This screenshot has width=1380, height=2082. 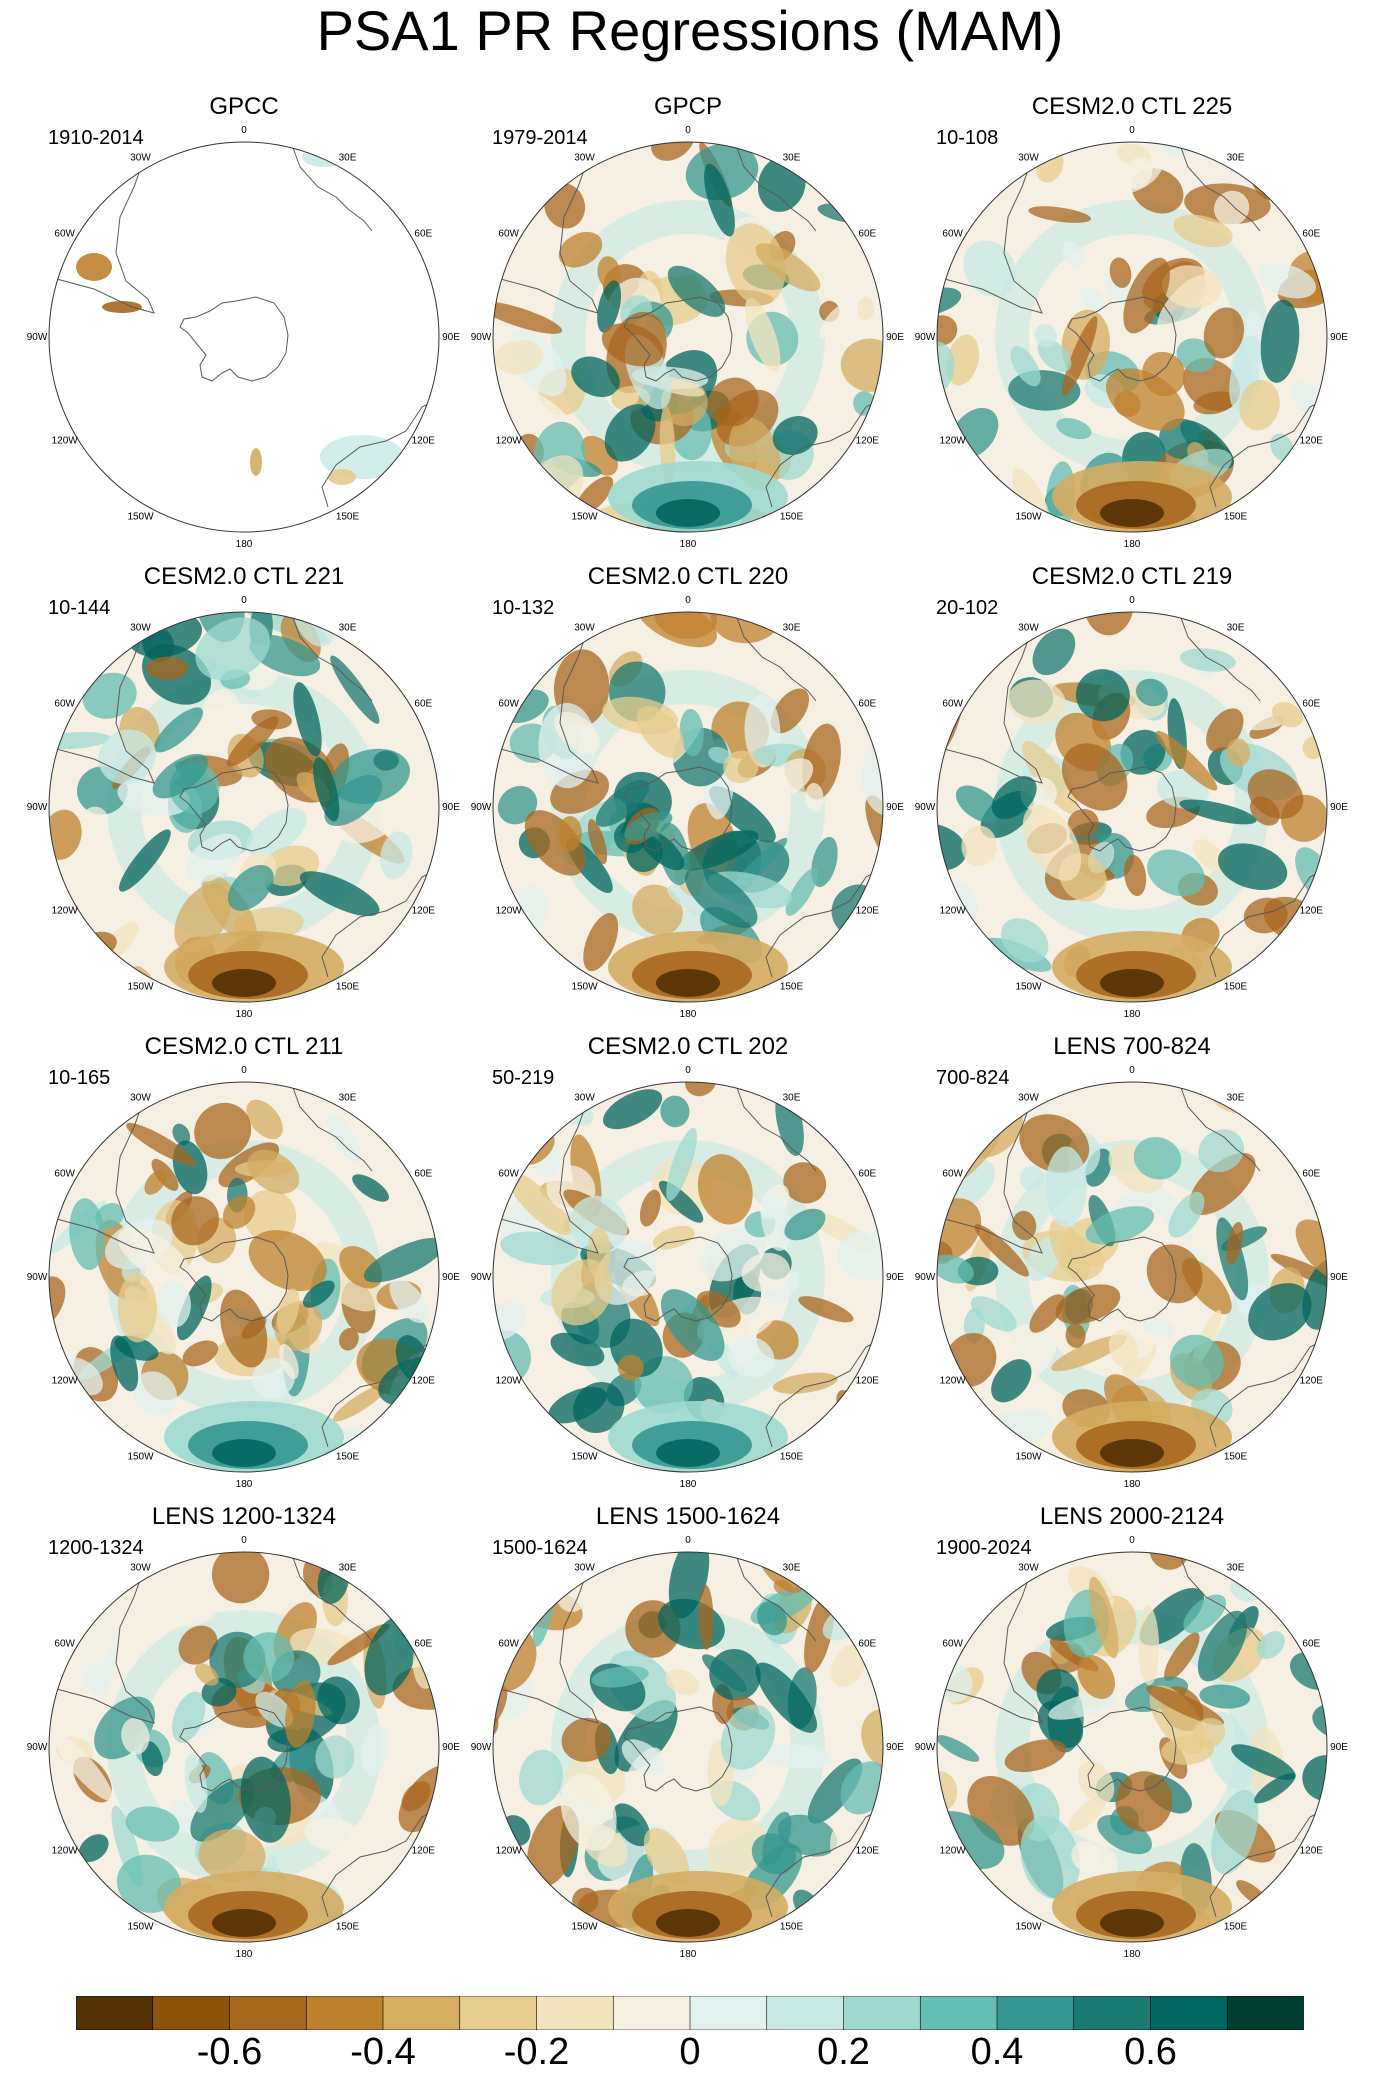 What do you see at coordinates (984, 1548) in the screenshot?
I see `panel-period: 1900-2024` at bounding box center [984, 1548].